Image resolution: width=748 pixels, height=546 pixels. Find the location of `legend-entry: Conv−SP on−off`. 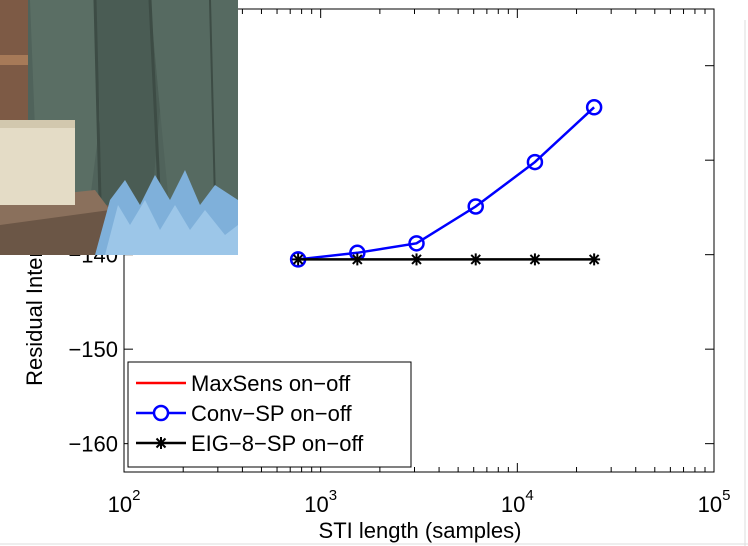

legend-entry: Conv−SP on−off is located at coordinates (244, 413).